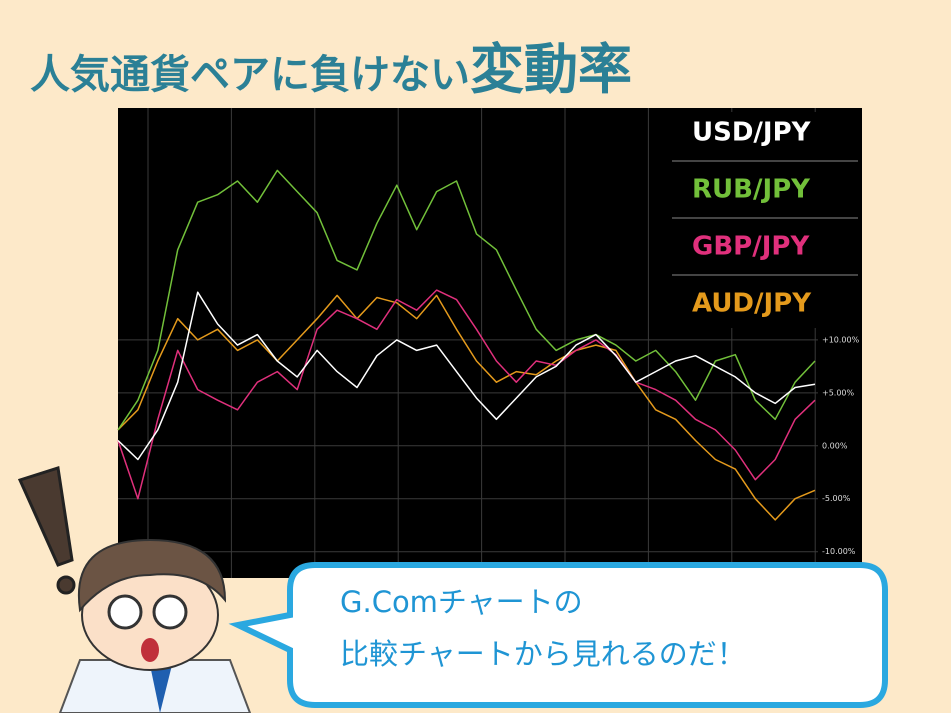  Describe the element at coordinates (839, 551) in the screenshot. I see `y-tick-label: -10.00%` at that location.